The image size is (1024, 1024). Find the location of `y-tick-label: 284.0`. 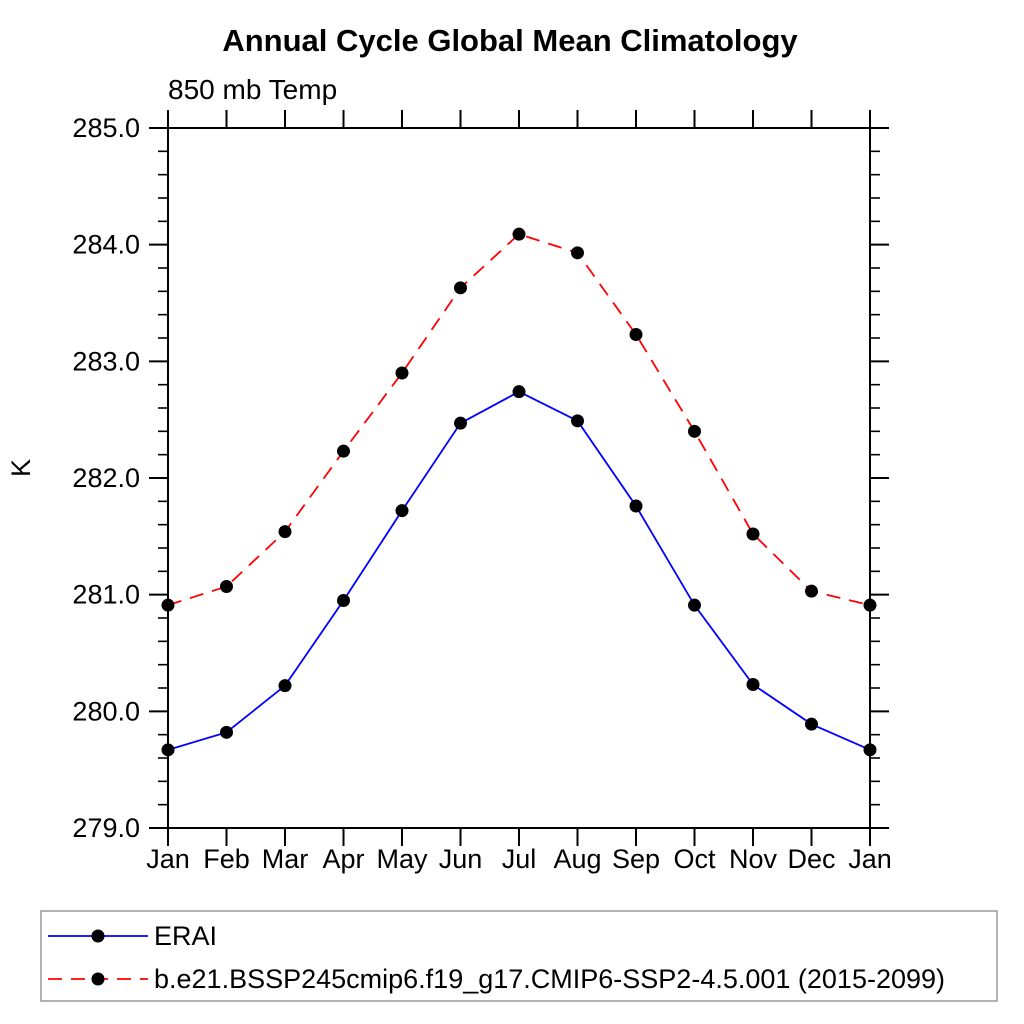

y-tick-label: 284.0 is located at coordinates (106, 245).